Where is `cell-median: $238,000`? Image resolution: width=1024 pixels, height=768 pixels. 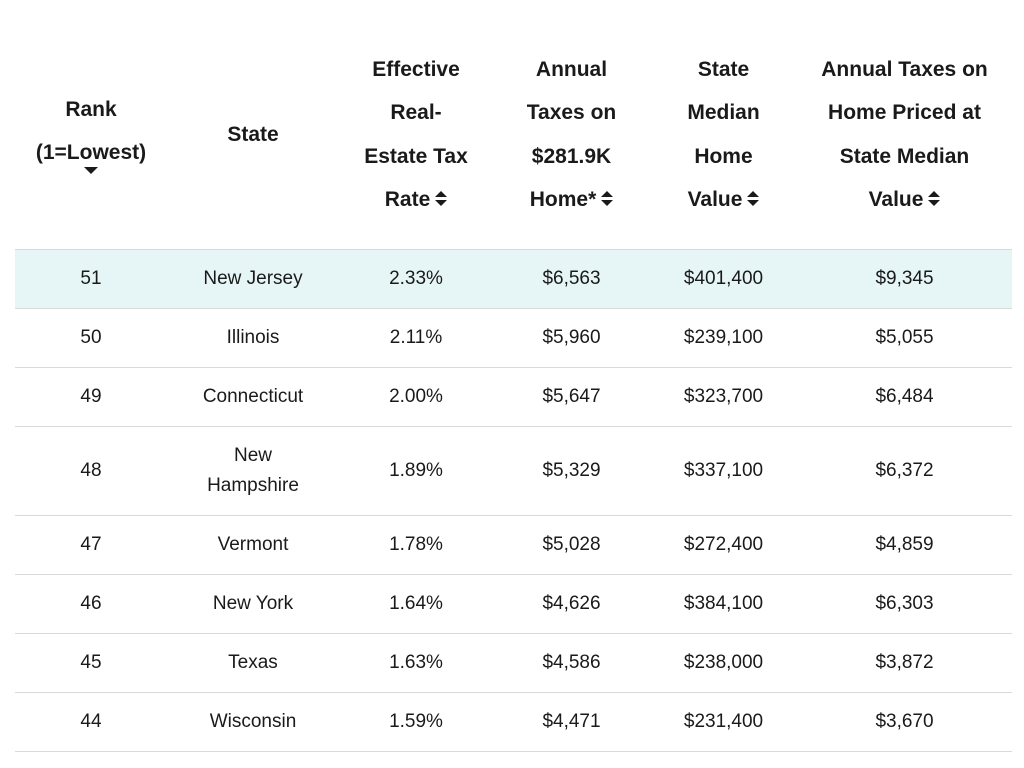
cell-median: $238,000 is located at coordinates (723, 663).